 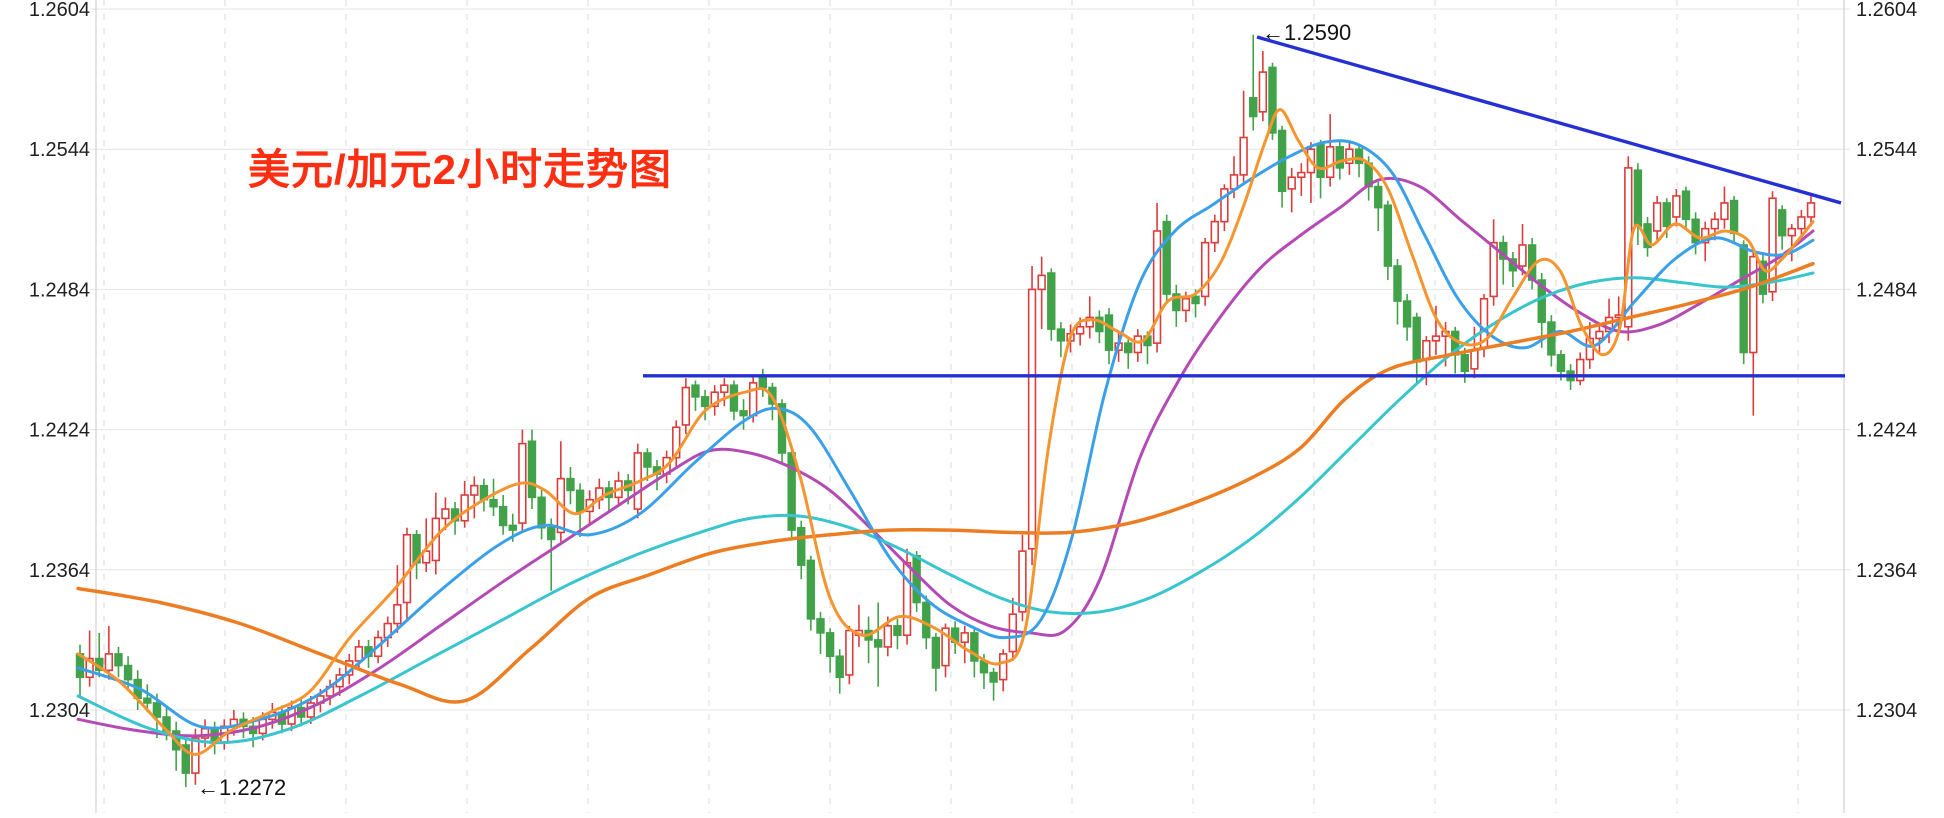 What do you see at coordinates (1886, 290) in the screenshot?
I see `price-label-right: 1.2484` at bounding box center [1886, 290].